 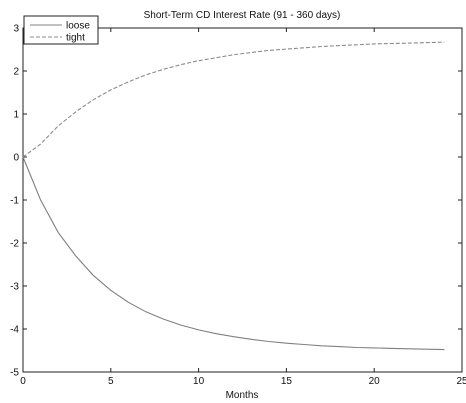 What do you see at coordinates (23, 381) in the screenshot?
I see `x-tick-label: 0` at bounding box center [23, 381].